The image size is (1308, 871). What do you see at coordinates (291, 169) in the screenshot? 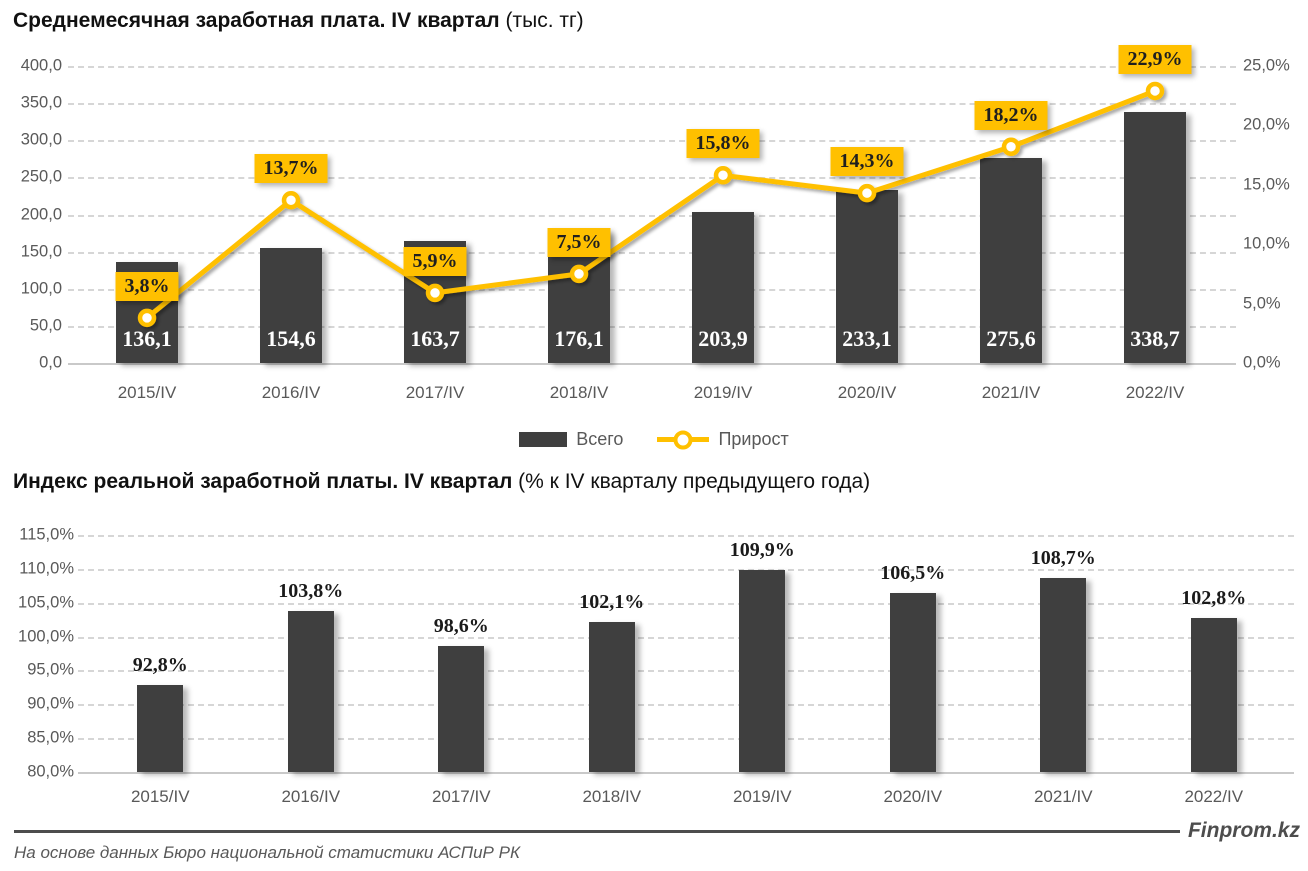
I see `growth-callout-1: 13,7%` at bounding box center [291, 169].